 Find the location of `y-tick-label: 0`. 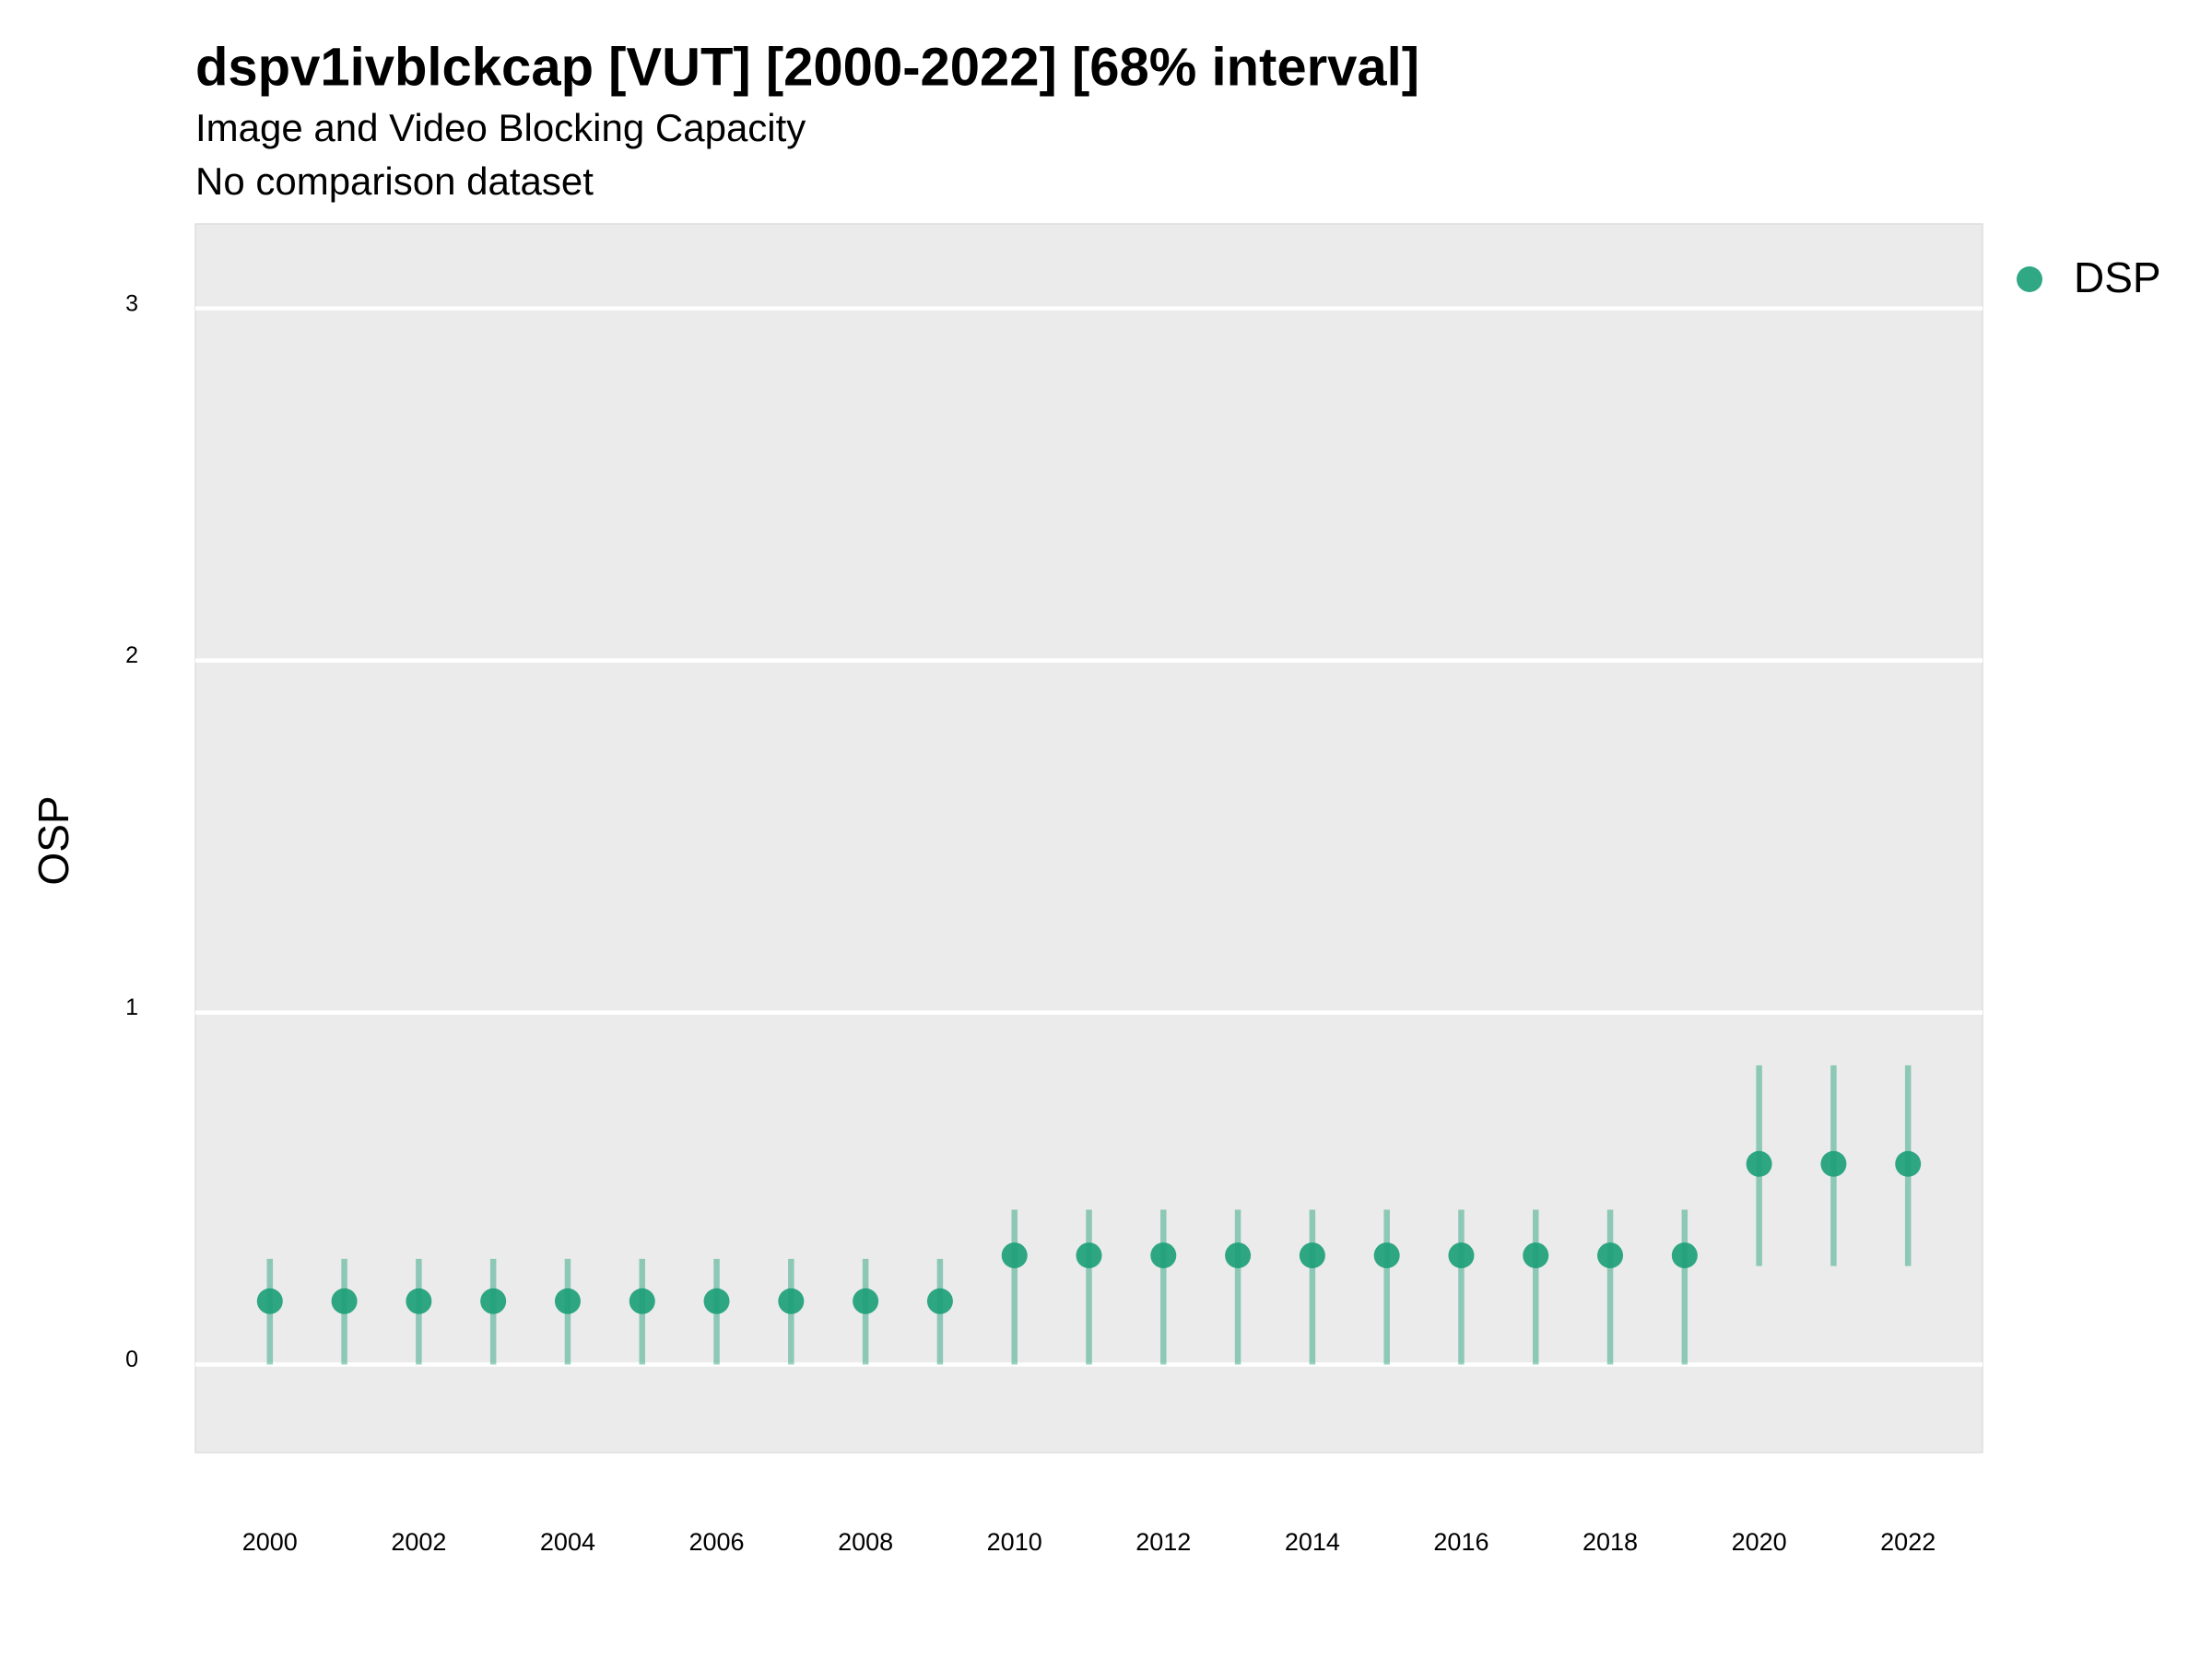

y-tick-label: 0 is located at coordinates (131, 1359).